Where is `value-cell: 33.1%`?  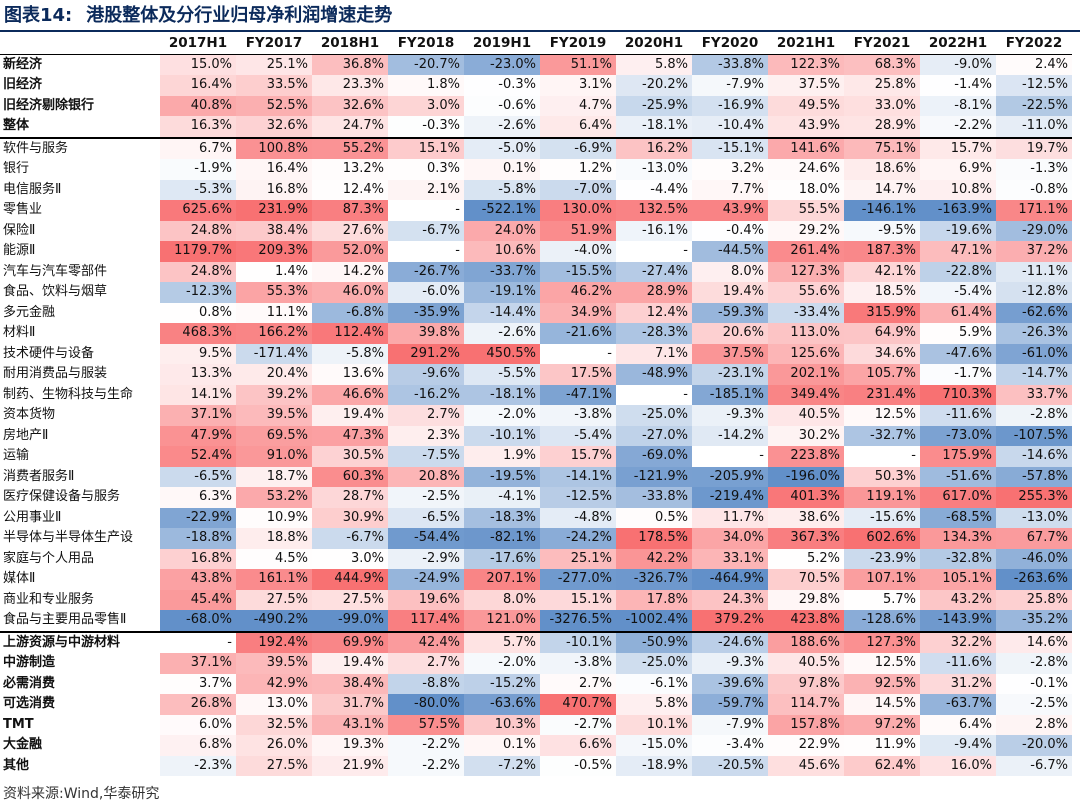
value-cell: 33.1% is located at coordinates (730, 558).